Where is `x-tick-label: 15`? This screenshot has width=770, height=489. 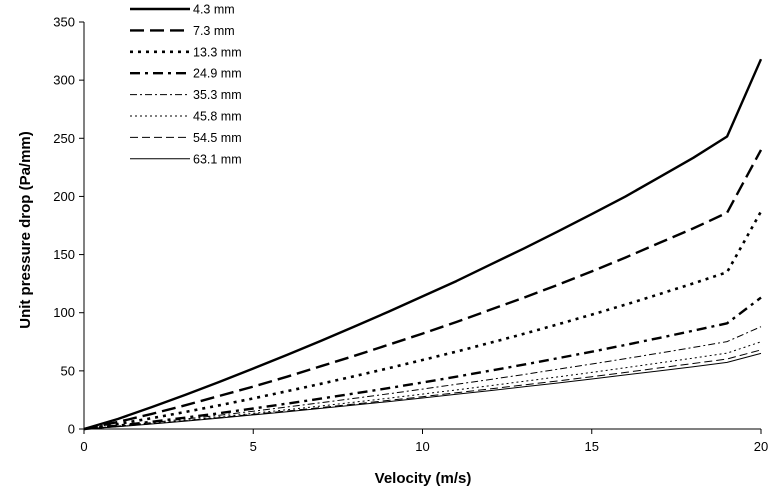
x-tick-label: 15 is located at coordinates (592, 446).